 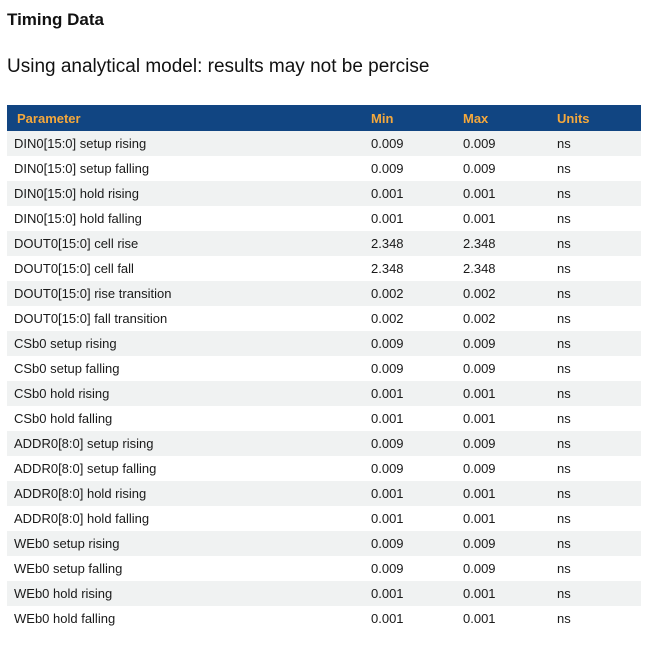 I want to click on cell-parameter: ADDR0[8:0] hold falling, so click(x=82, y=518).